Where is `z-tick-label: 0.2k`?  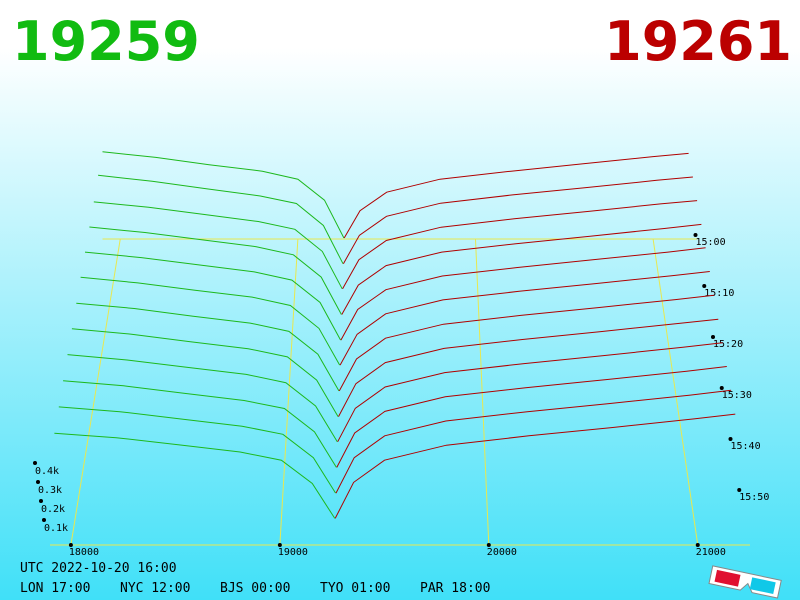 z-tick-label: 0.2k is located at coordinates (53, 509).